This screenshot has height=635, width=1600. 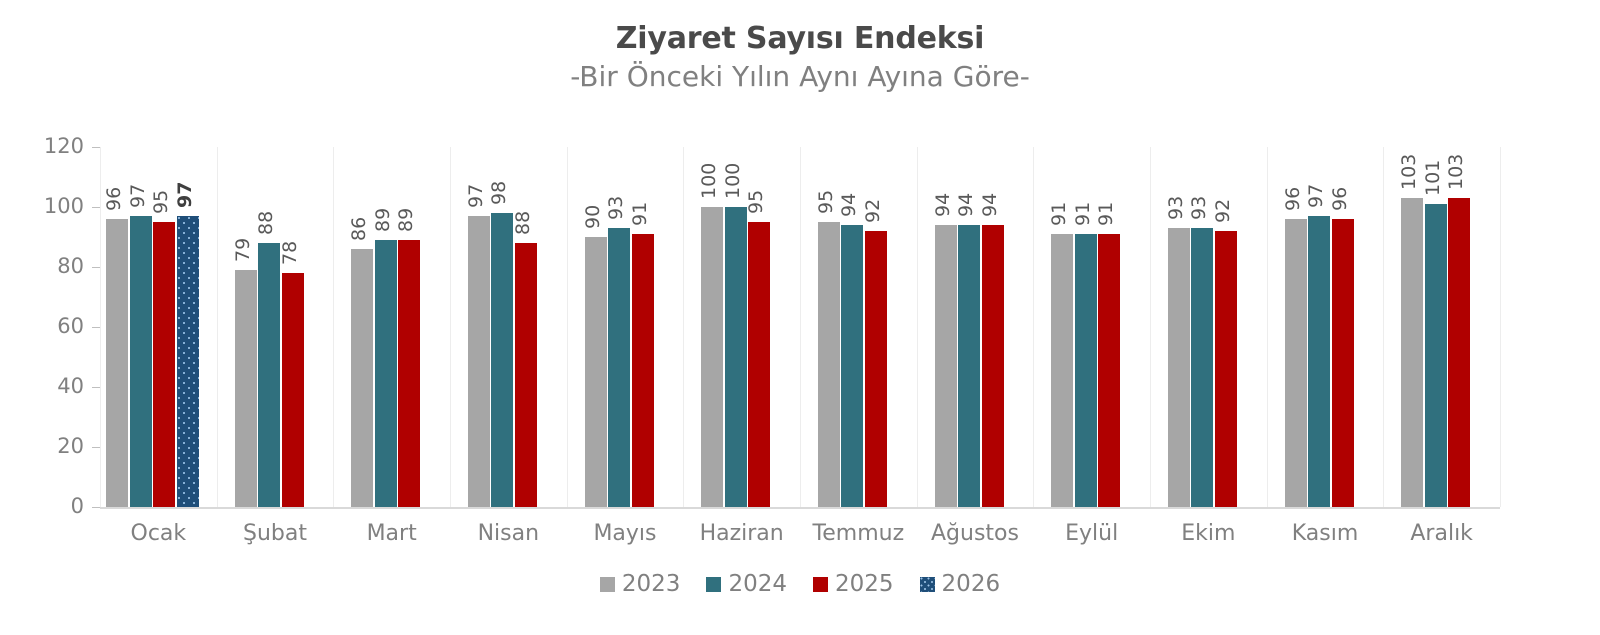 I want to click on bar-ocak-2024, so click(x=140, y=361).